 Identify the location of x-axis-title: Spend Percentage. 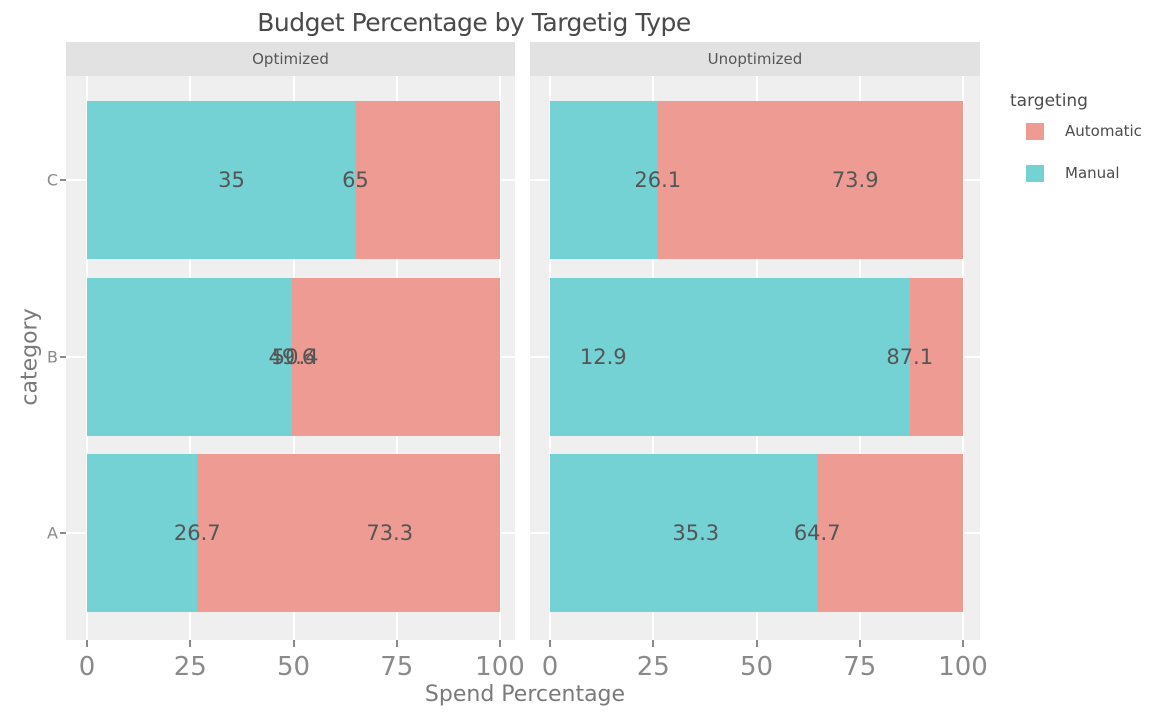
(525, 694).